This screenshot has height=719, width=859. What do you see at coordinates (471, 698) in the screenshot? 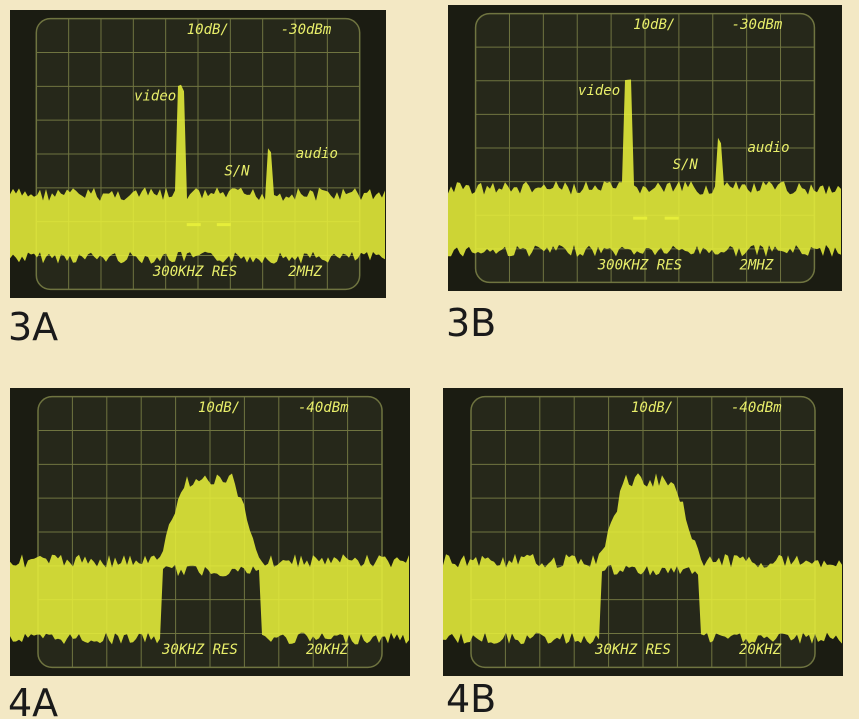
I see `figure-label: 4B` at bounding box center [471, 698].